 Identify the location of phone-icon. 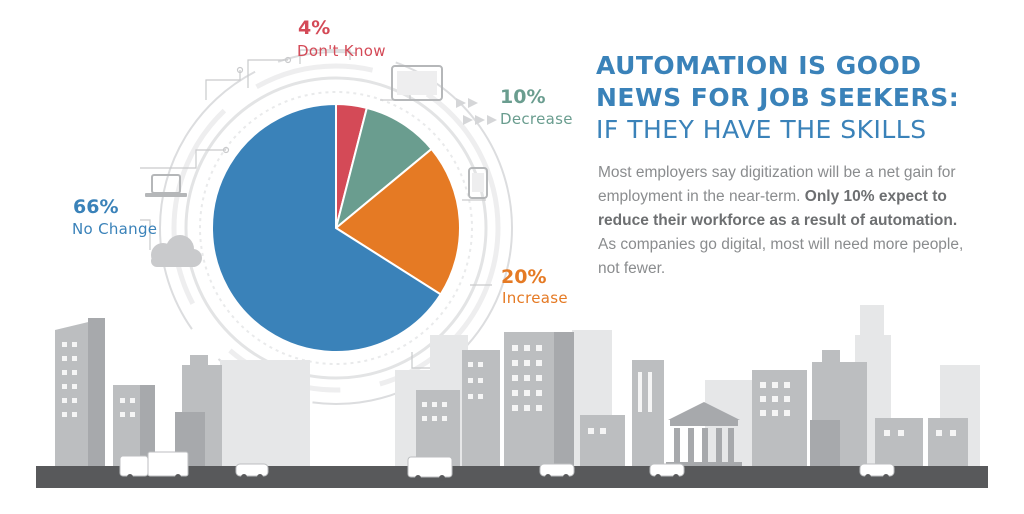
(478, 183).